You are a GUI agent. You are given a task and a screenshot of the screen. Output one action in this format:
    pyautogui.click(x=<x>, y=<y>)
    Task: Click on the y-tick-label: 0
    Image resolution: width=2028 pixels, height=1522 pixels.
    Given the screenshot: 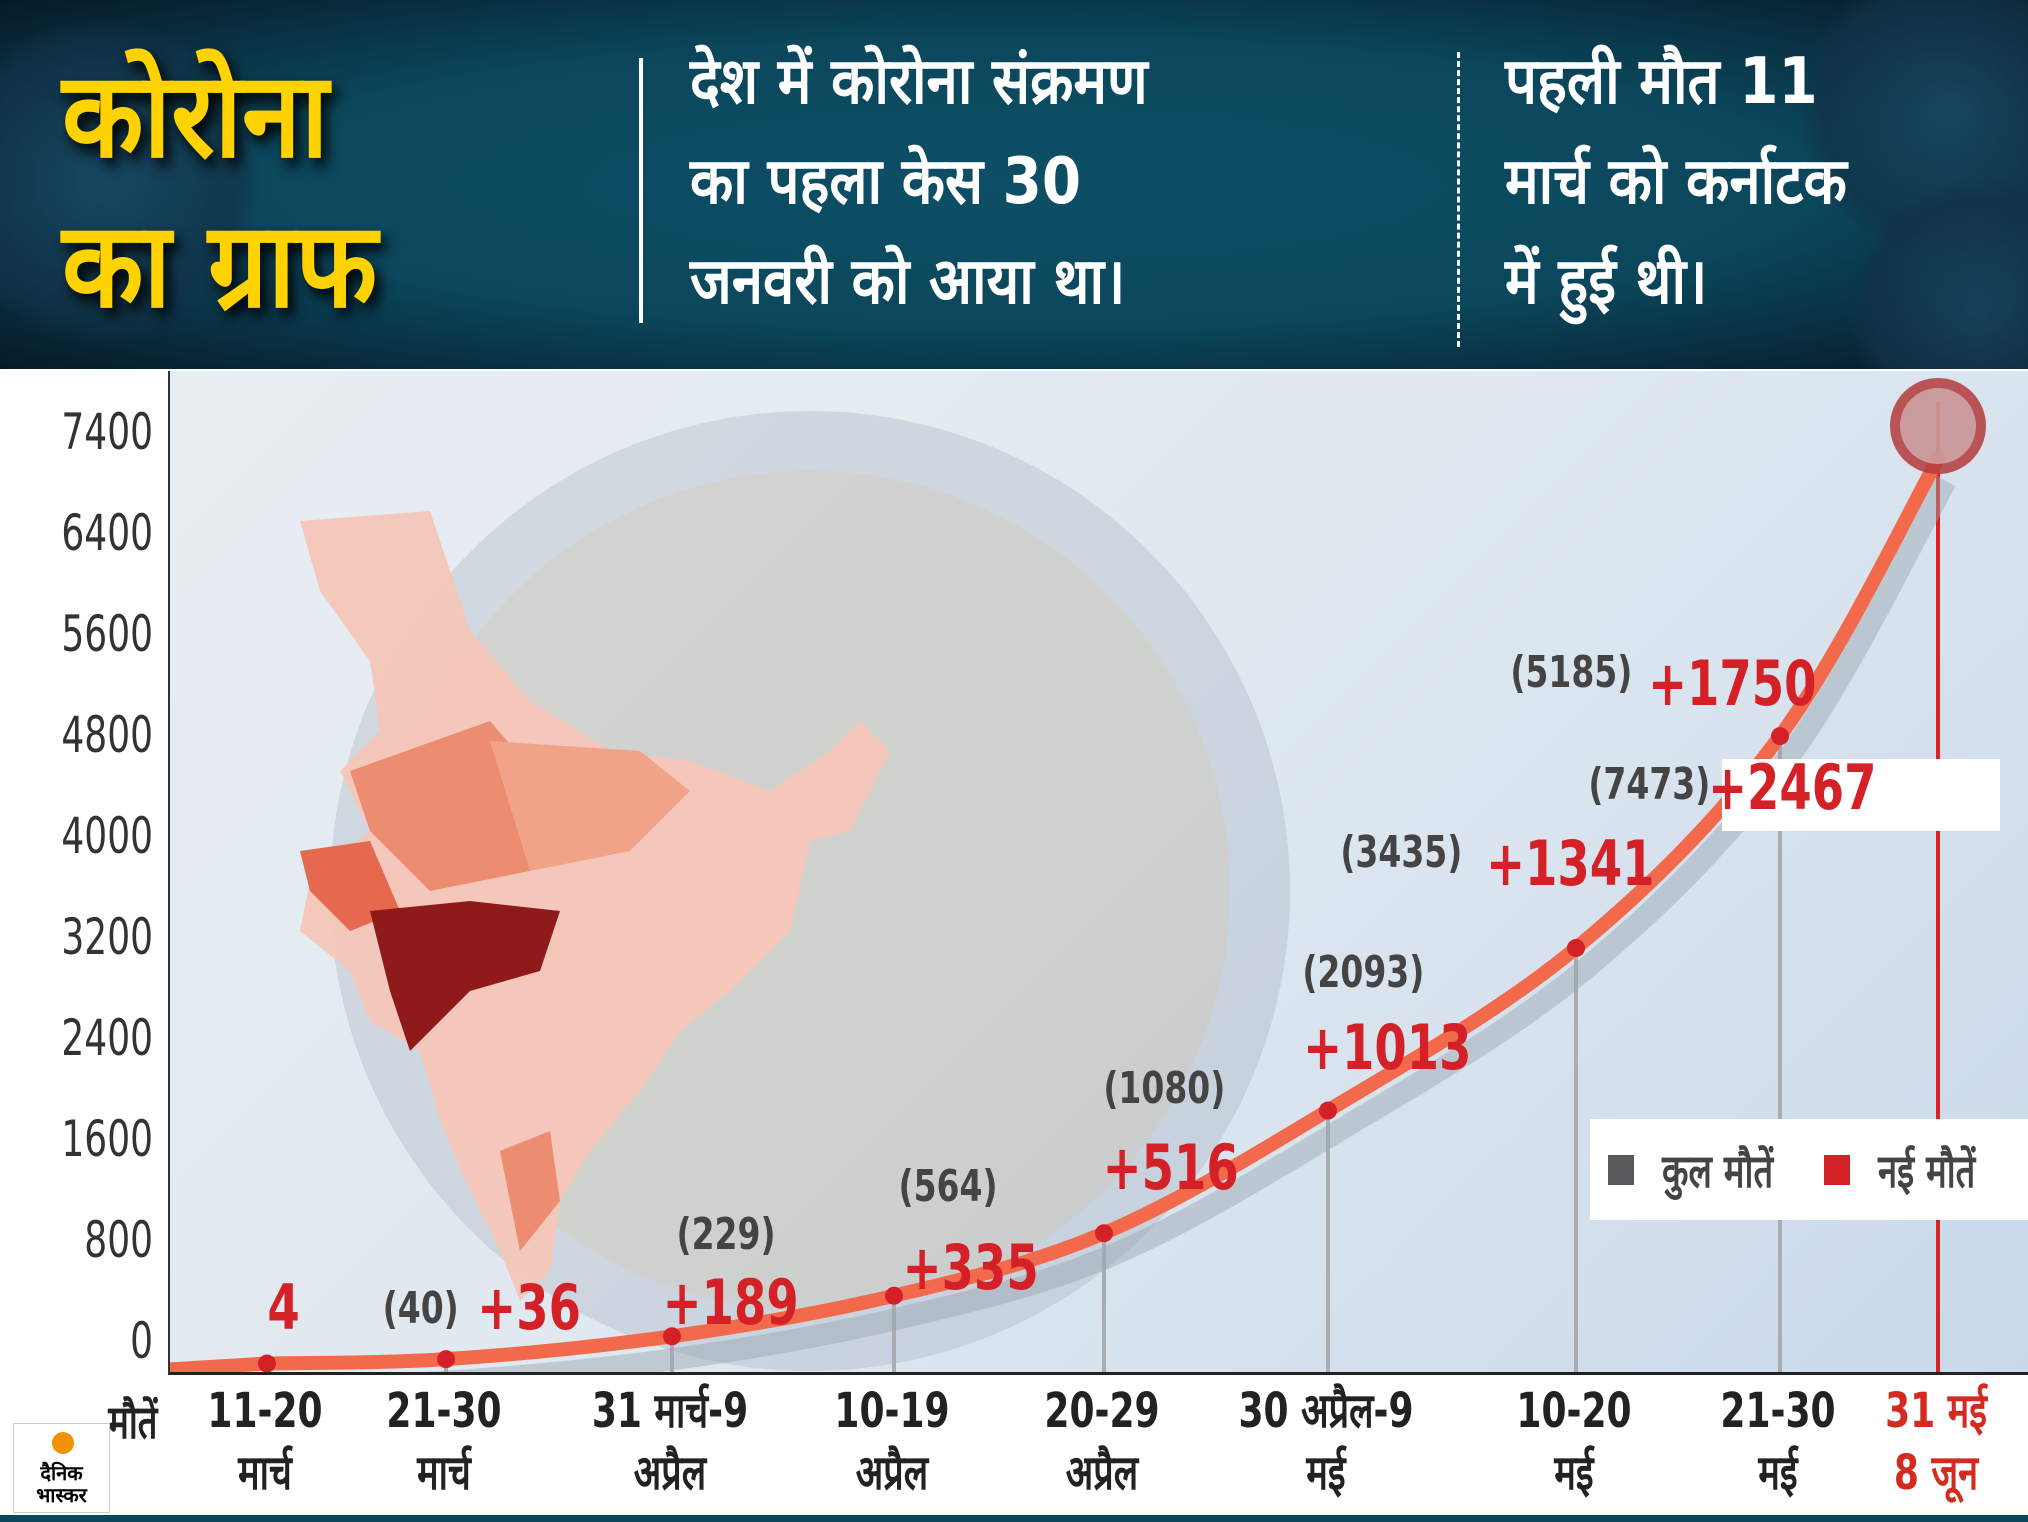 What is the action you would take?
    pyautogui.click(x=141, y=1341)
    